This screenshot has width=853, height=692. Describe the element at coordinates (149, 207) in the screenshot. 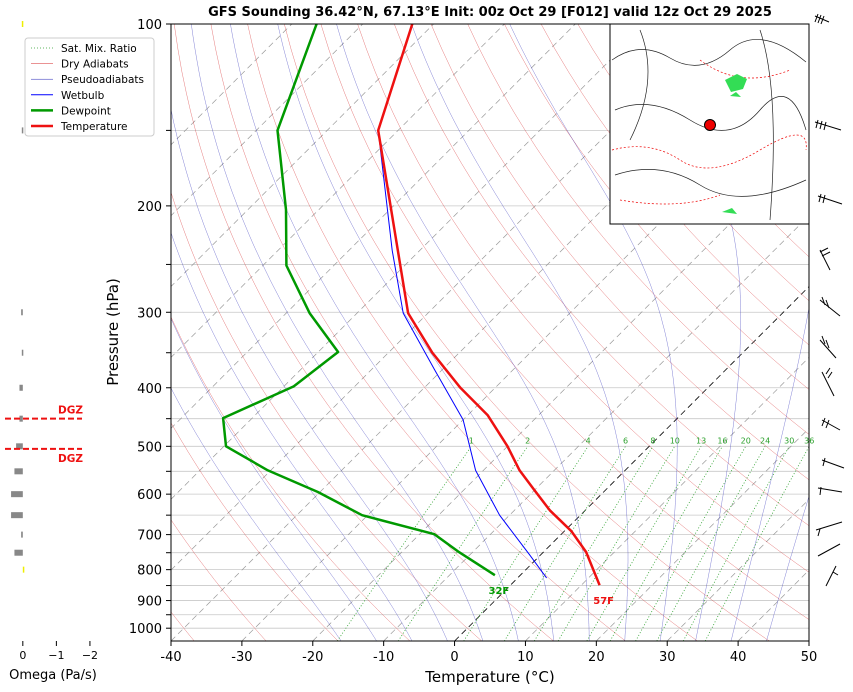

I see `y-tick-label: 200` at that location.